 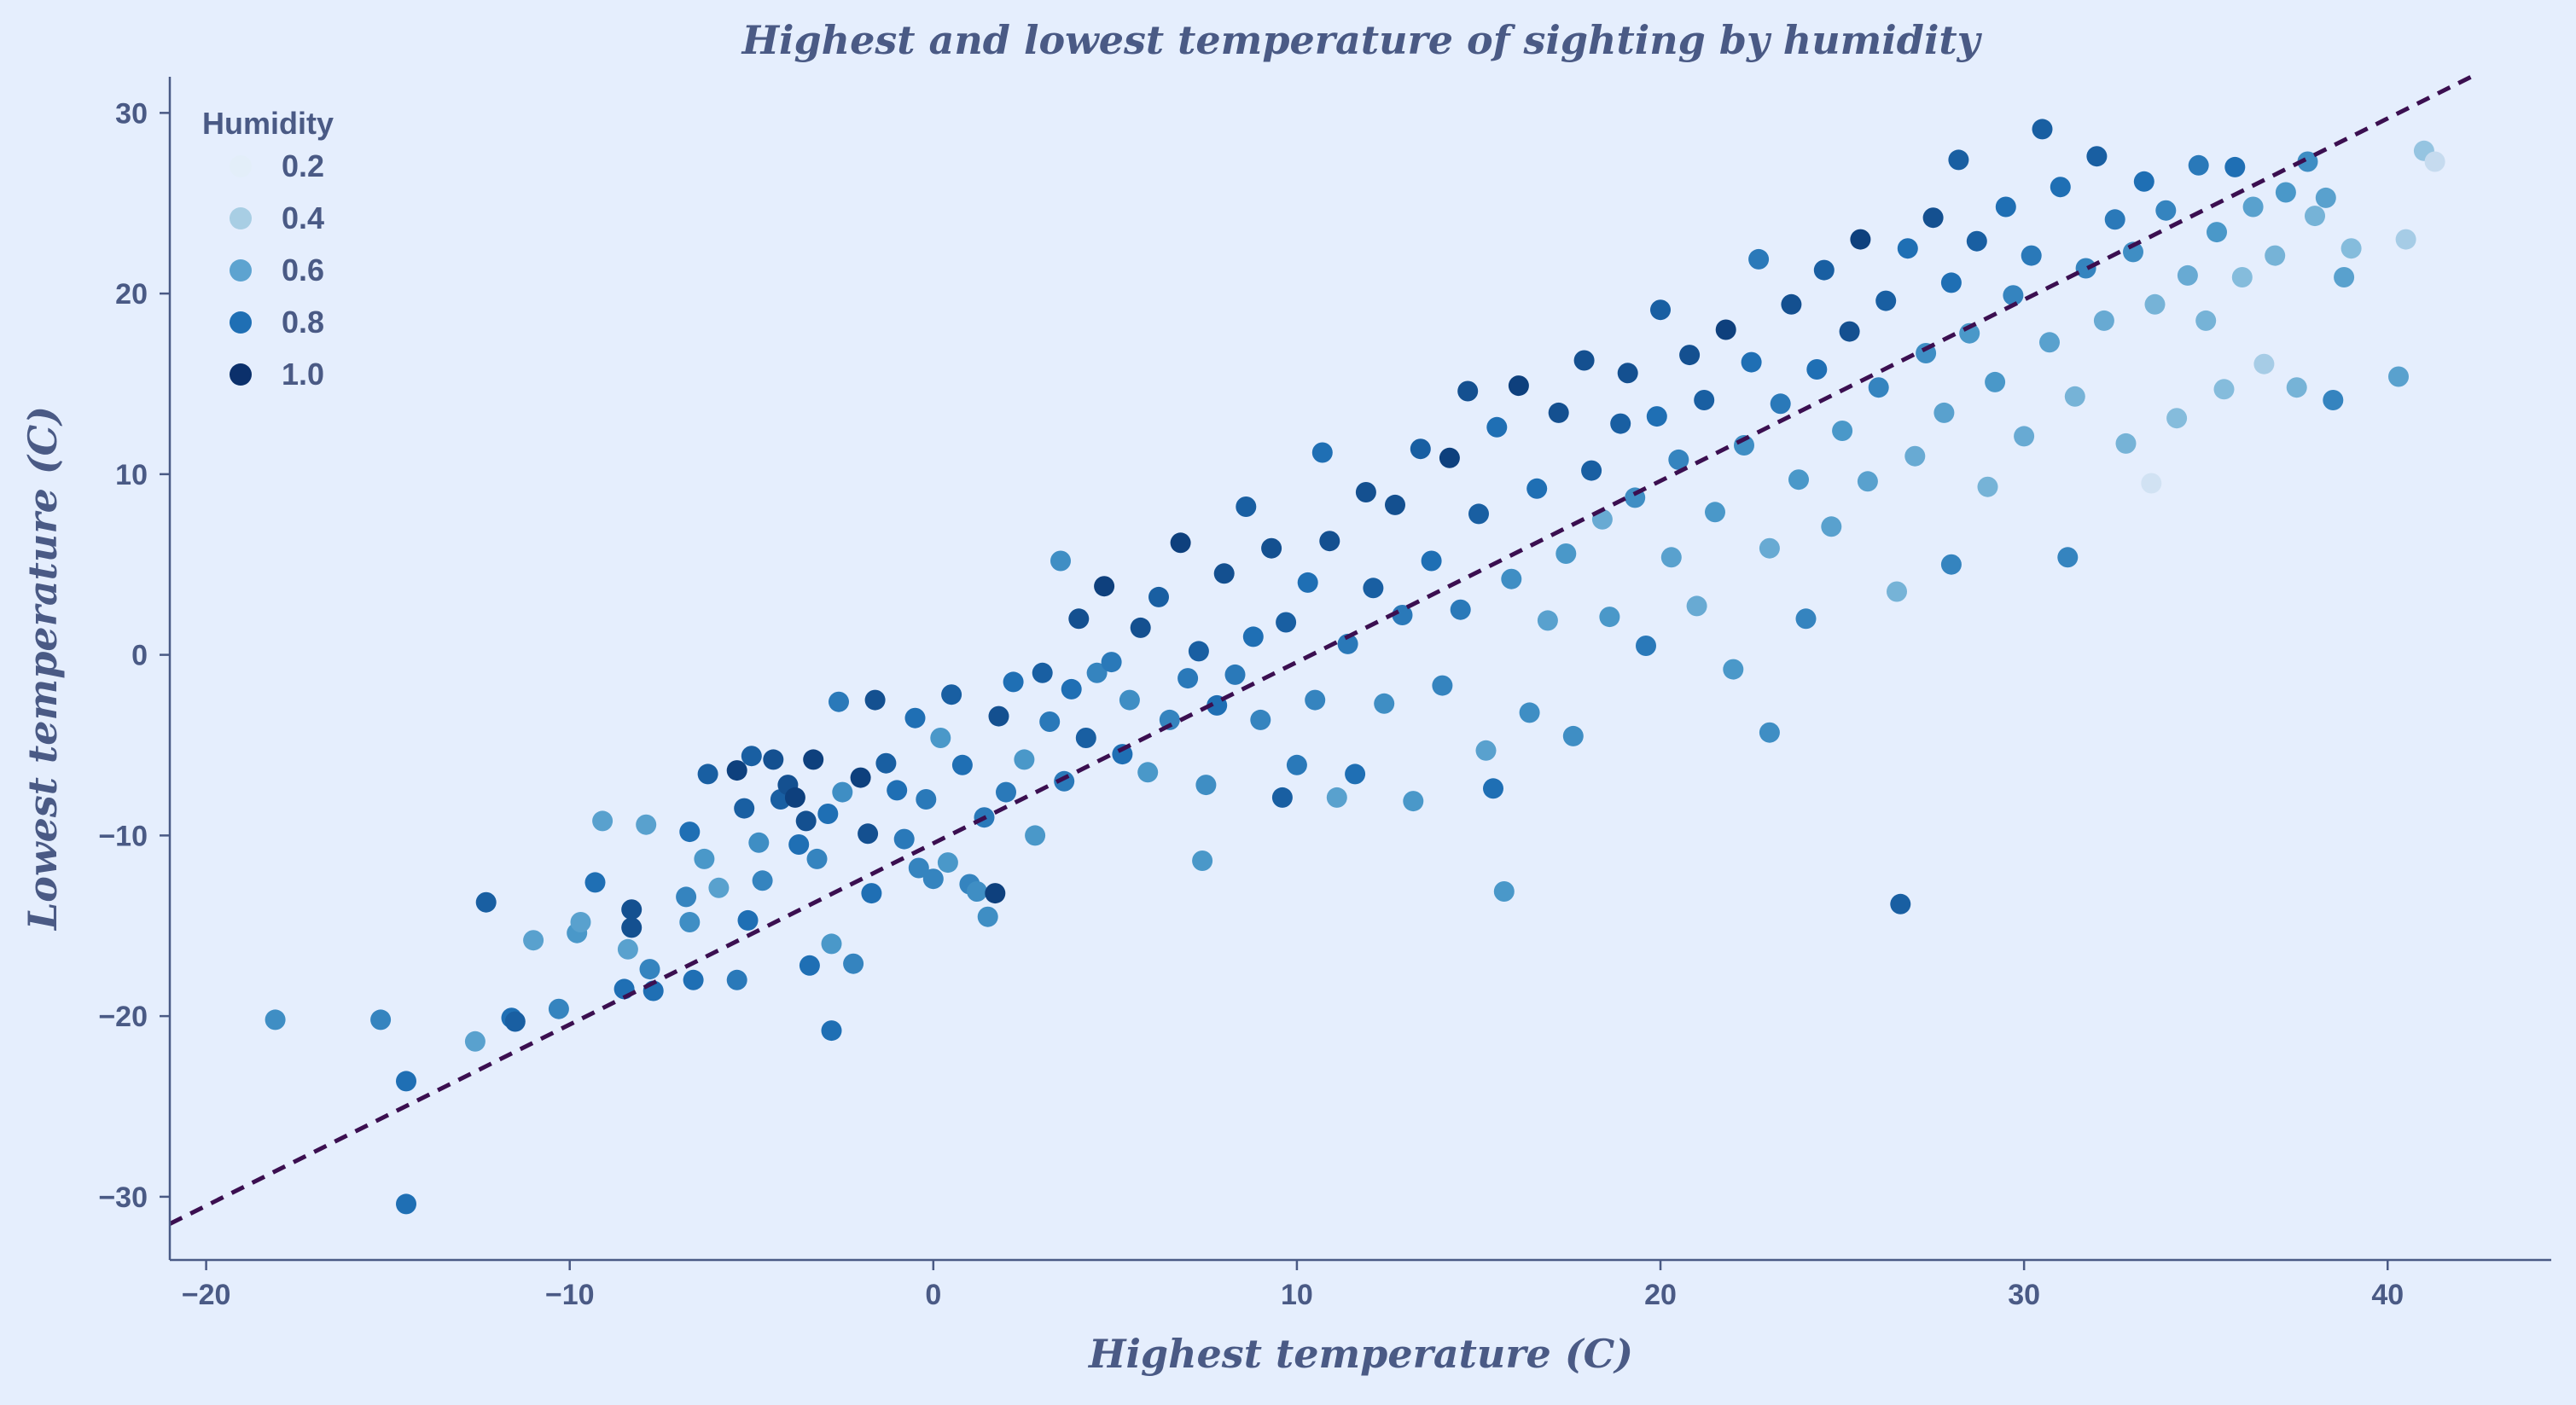 I want to click on legend-label: 0.8, so click(x=303, y=322).